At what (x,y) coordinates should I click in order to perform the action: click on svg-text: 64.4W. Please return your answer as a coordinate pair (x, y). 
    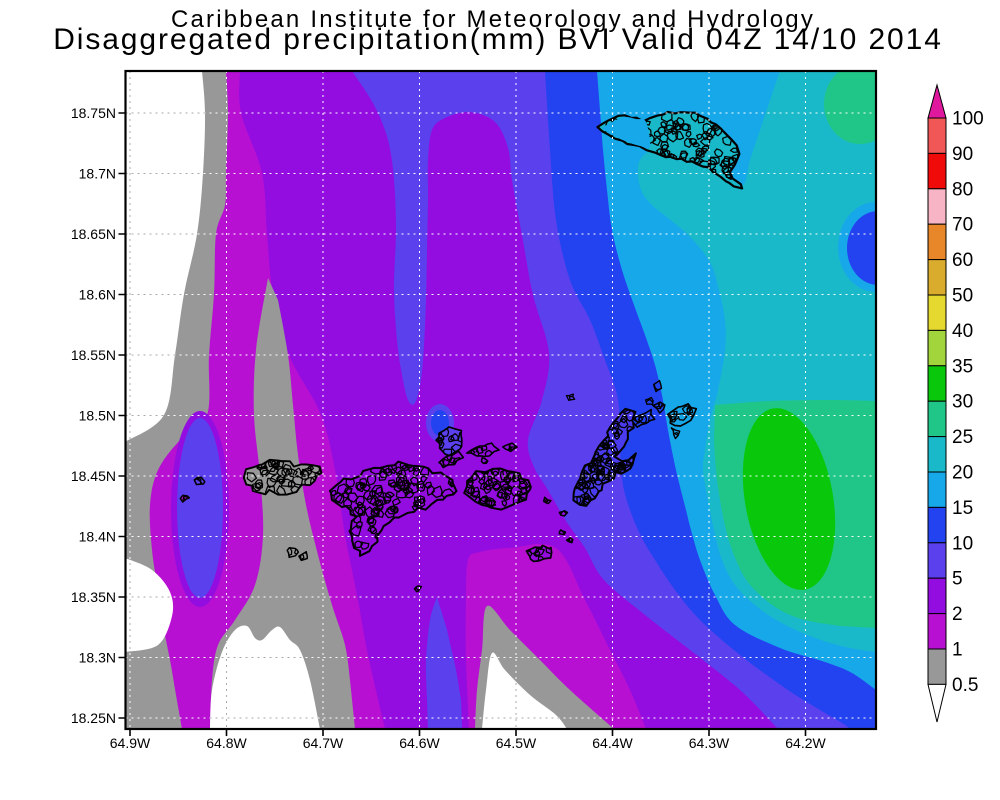
    Looking at the image, I should click on (612, 743).